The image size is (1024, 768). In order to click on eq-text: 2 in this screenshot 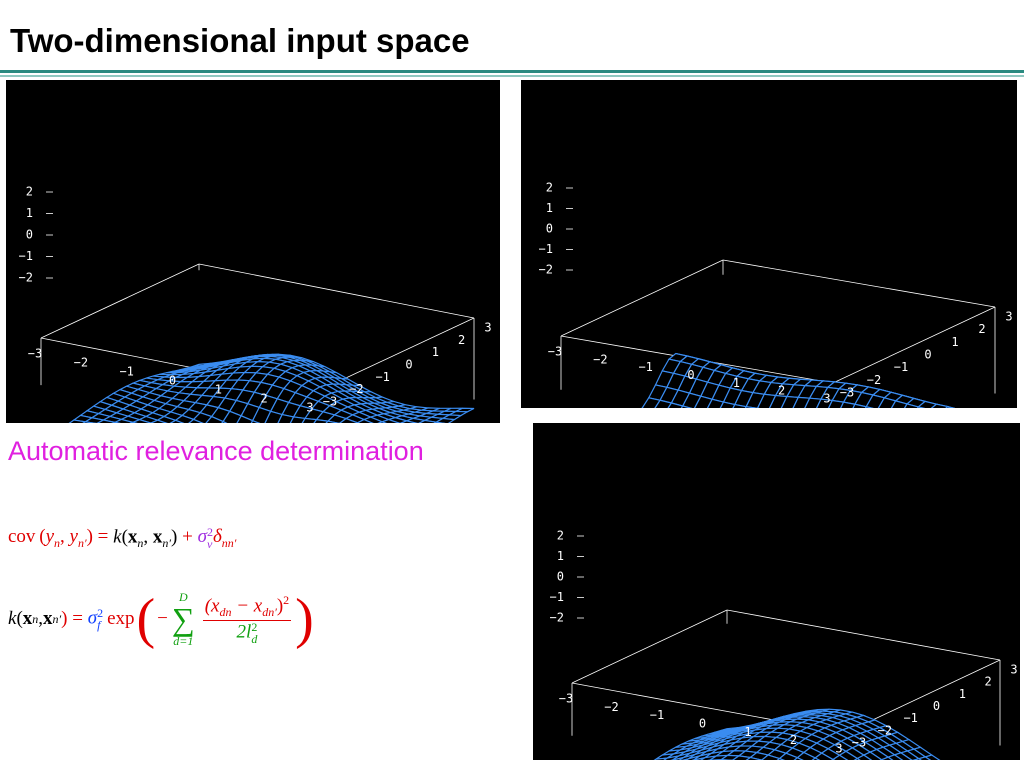, I will do `click(209, 532)`.